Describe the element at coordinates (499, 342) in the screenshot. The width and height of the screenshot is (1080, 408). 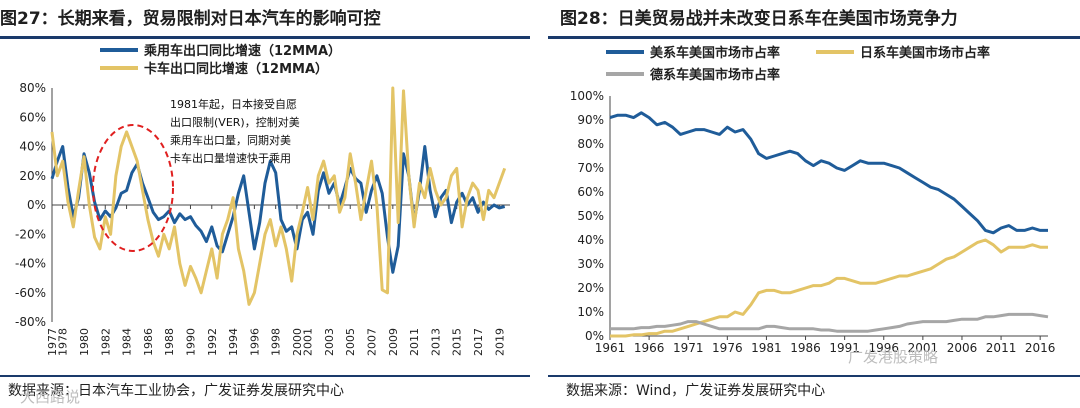
I see `x-tick-label: 2019` at that location.